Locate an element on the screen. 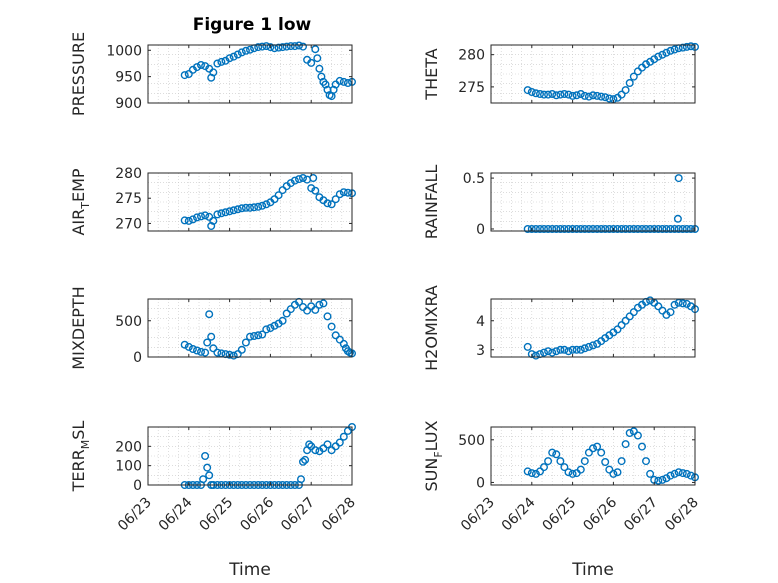 The image size is (778, 583). y-tick-label: 200 is located at coordinates (128, 447).